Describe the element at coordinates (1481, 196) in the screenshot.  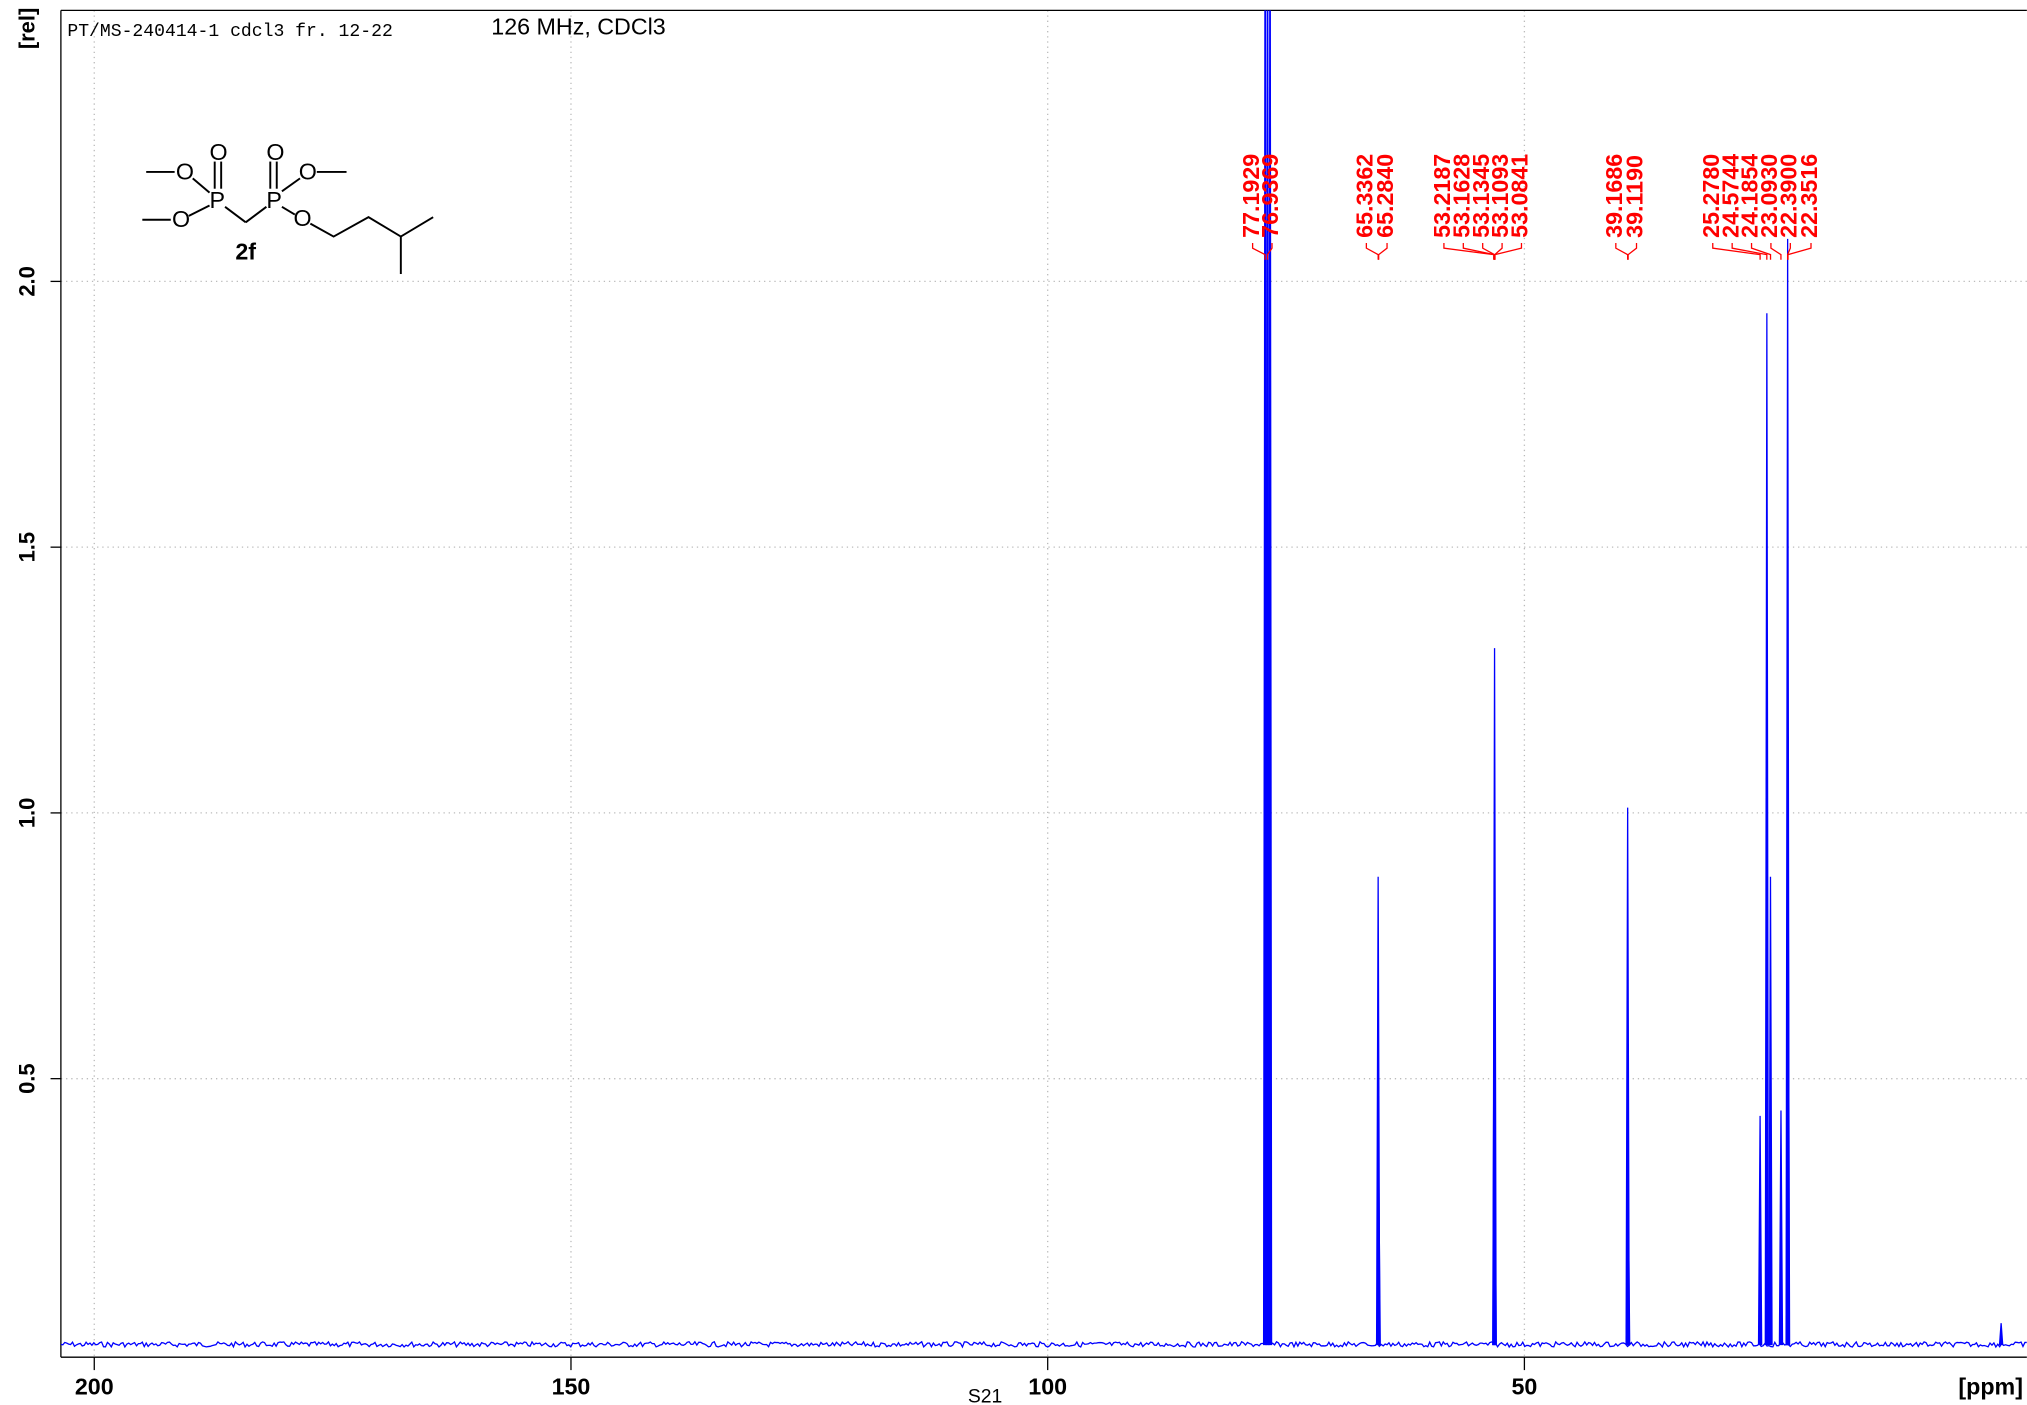
I see `peak-label: 53.1345` at that location.